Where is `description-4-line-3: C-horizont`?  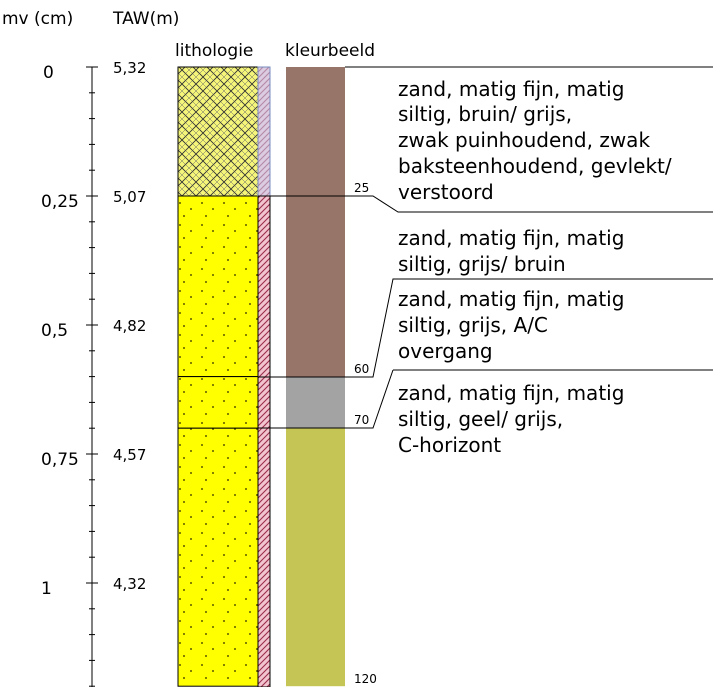
description-4-line-3: C-horizont is located at coordinates (449, 445).